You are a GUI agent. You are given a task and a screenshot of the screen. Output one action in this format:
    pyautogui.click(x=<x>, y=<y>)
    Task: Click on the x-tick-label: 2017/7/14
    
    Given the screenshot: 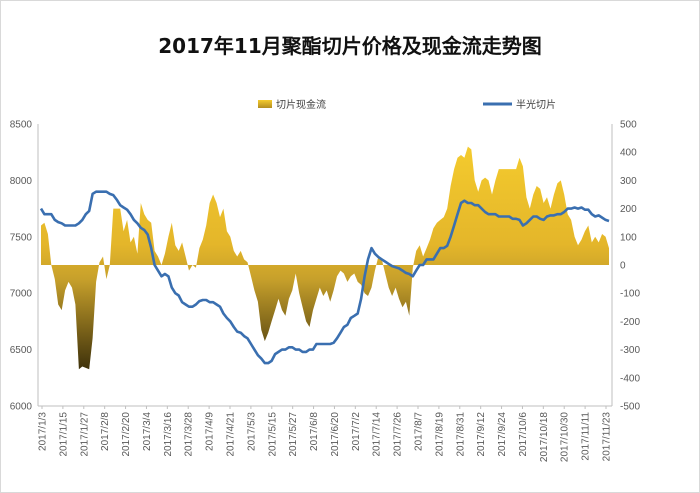 What is the action you would take?
    pyautogui.click(x=377, y=434)
    